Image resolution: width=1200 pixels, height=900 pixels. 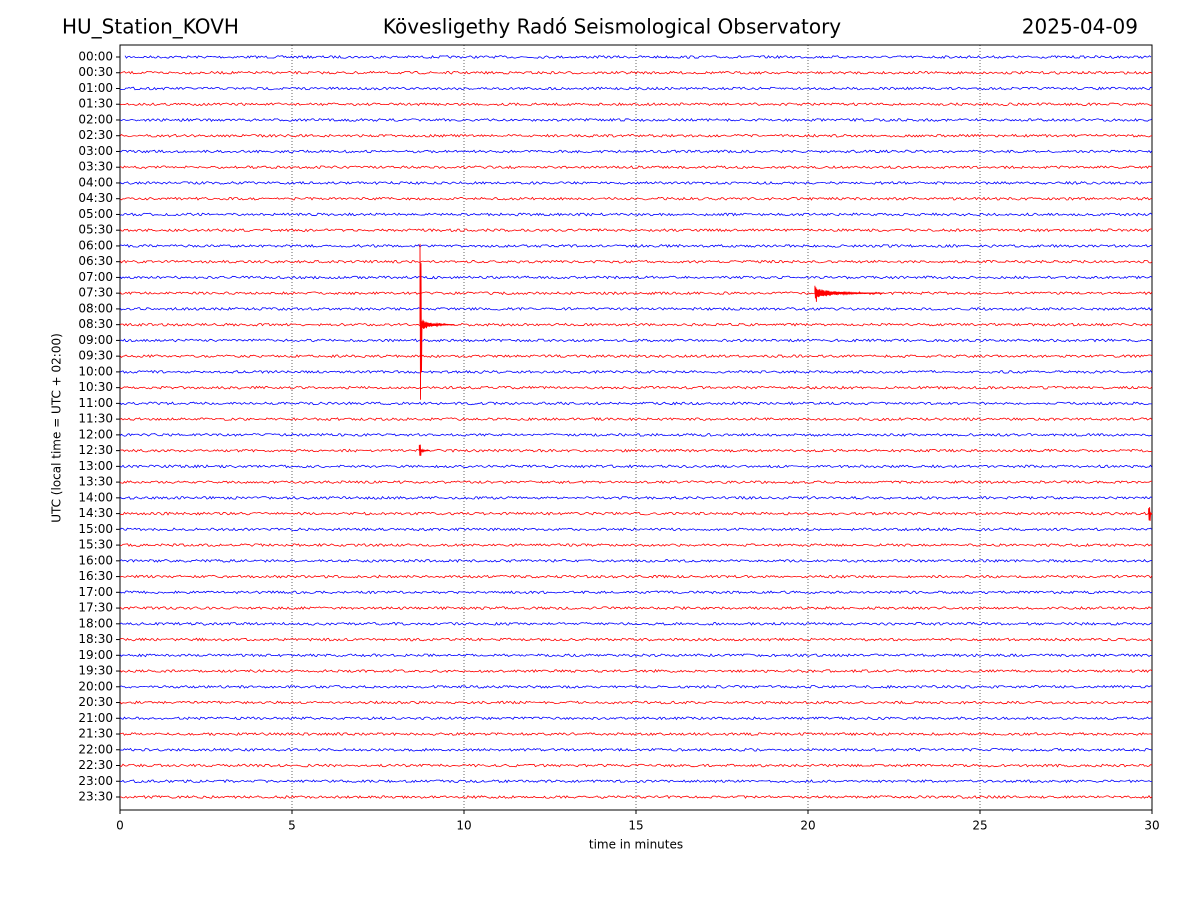 I want to click on x-tick-label: 25, so click(x=979, y=826).